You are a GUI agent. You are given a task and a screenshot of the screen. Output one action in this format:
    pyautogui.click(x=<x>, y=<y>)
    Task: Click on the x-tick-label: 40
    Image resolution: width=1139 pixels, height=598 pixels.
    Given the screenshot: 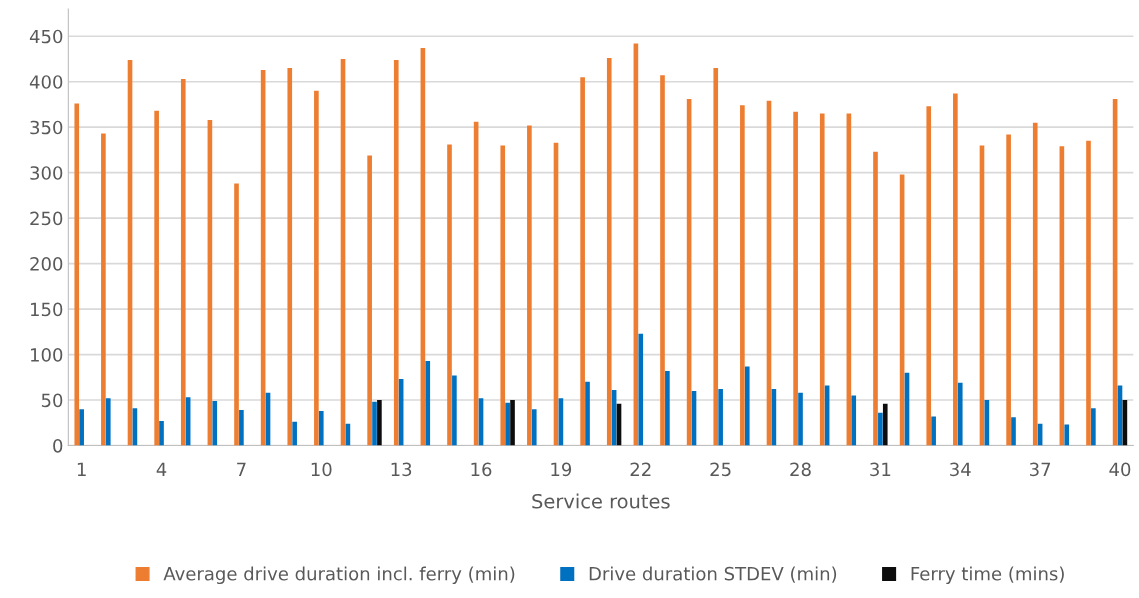 What is the action you would take?
    pyautogui.click(x=1120, y=469)
    